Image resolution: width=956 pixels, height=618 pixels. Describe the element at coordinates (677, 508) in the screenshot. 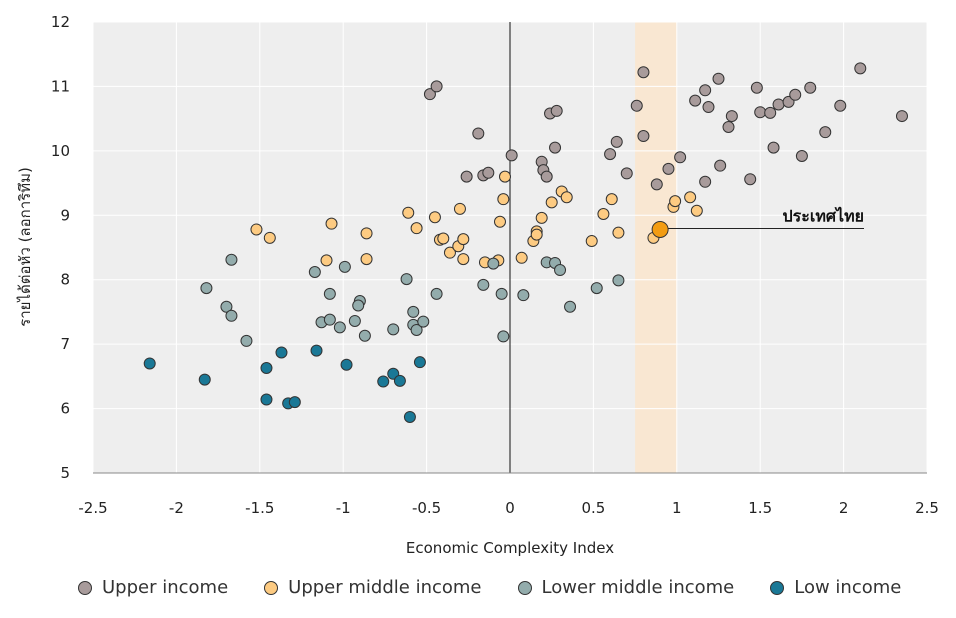

I see `x-tick-label: 1` at that location.